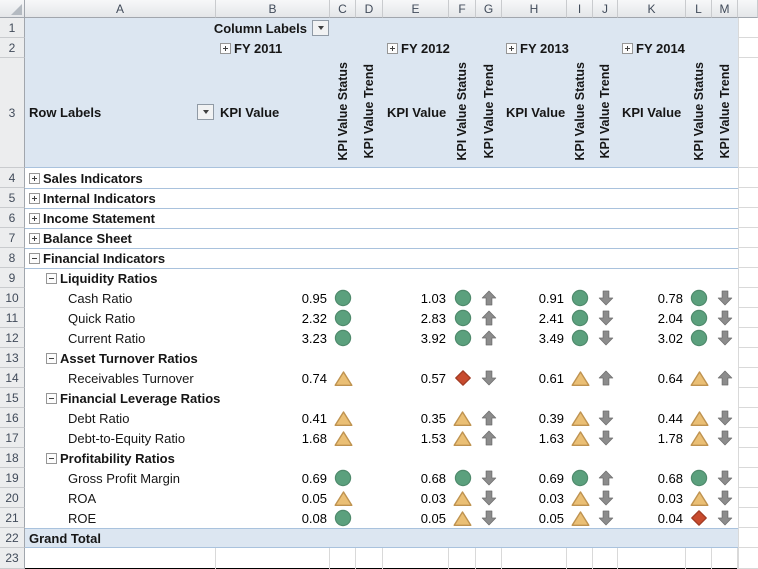  What do you see at coordinates (12, 113) in the screenshot?
I see `row-header-3: 3` at bounding box center [12, 113].